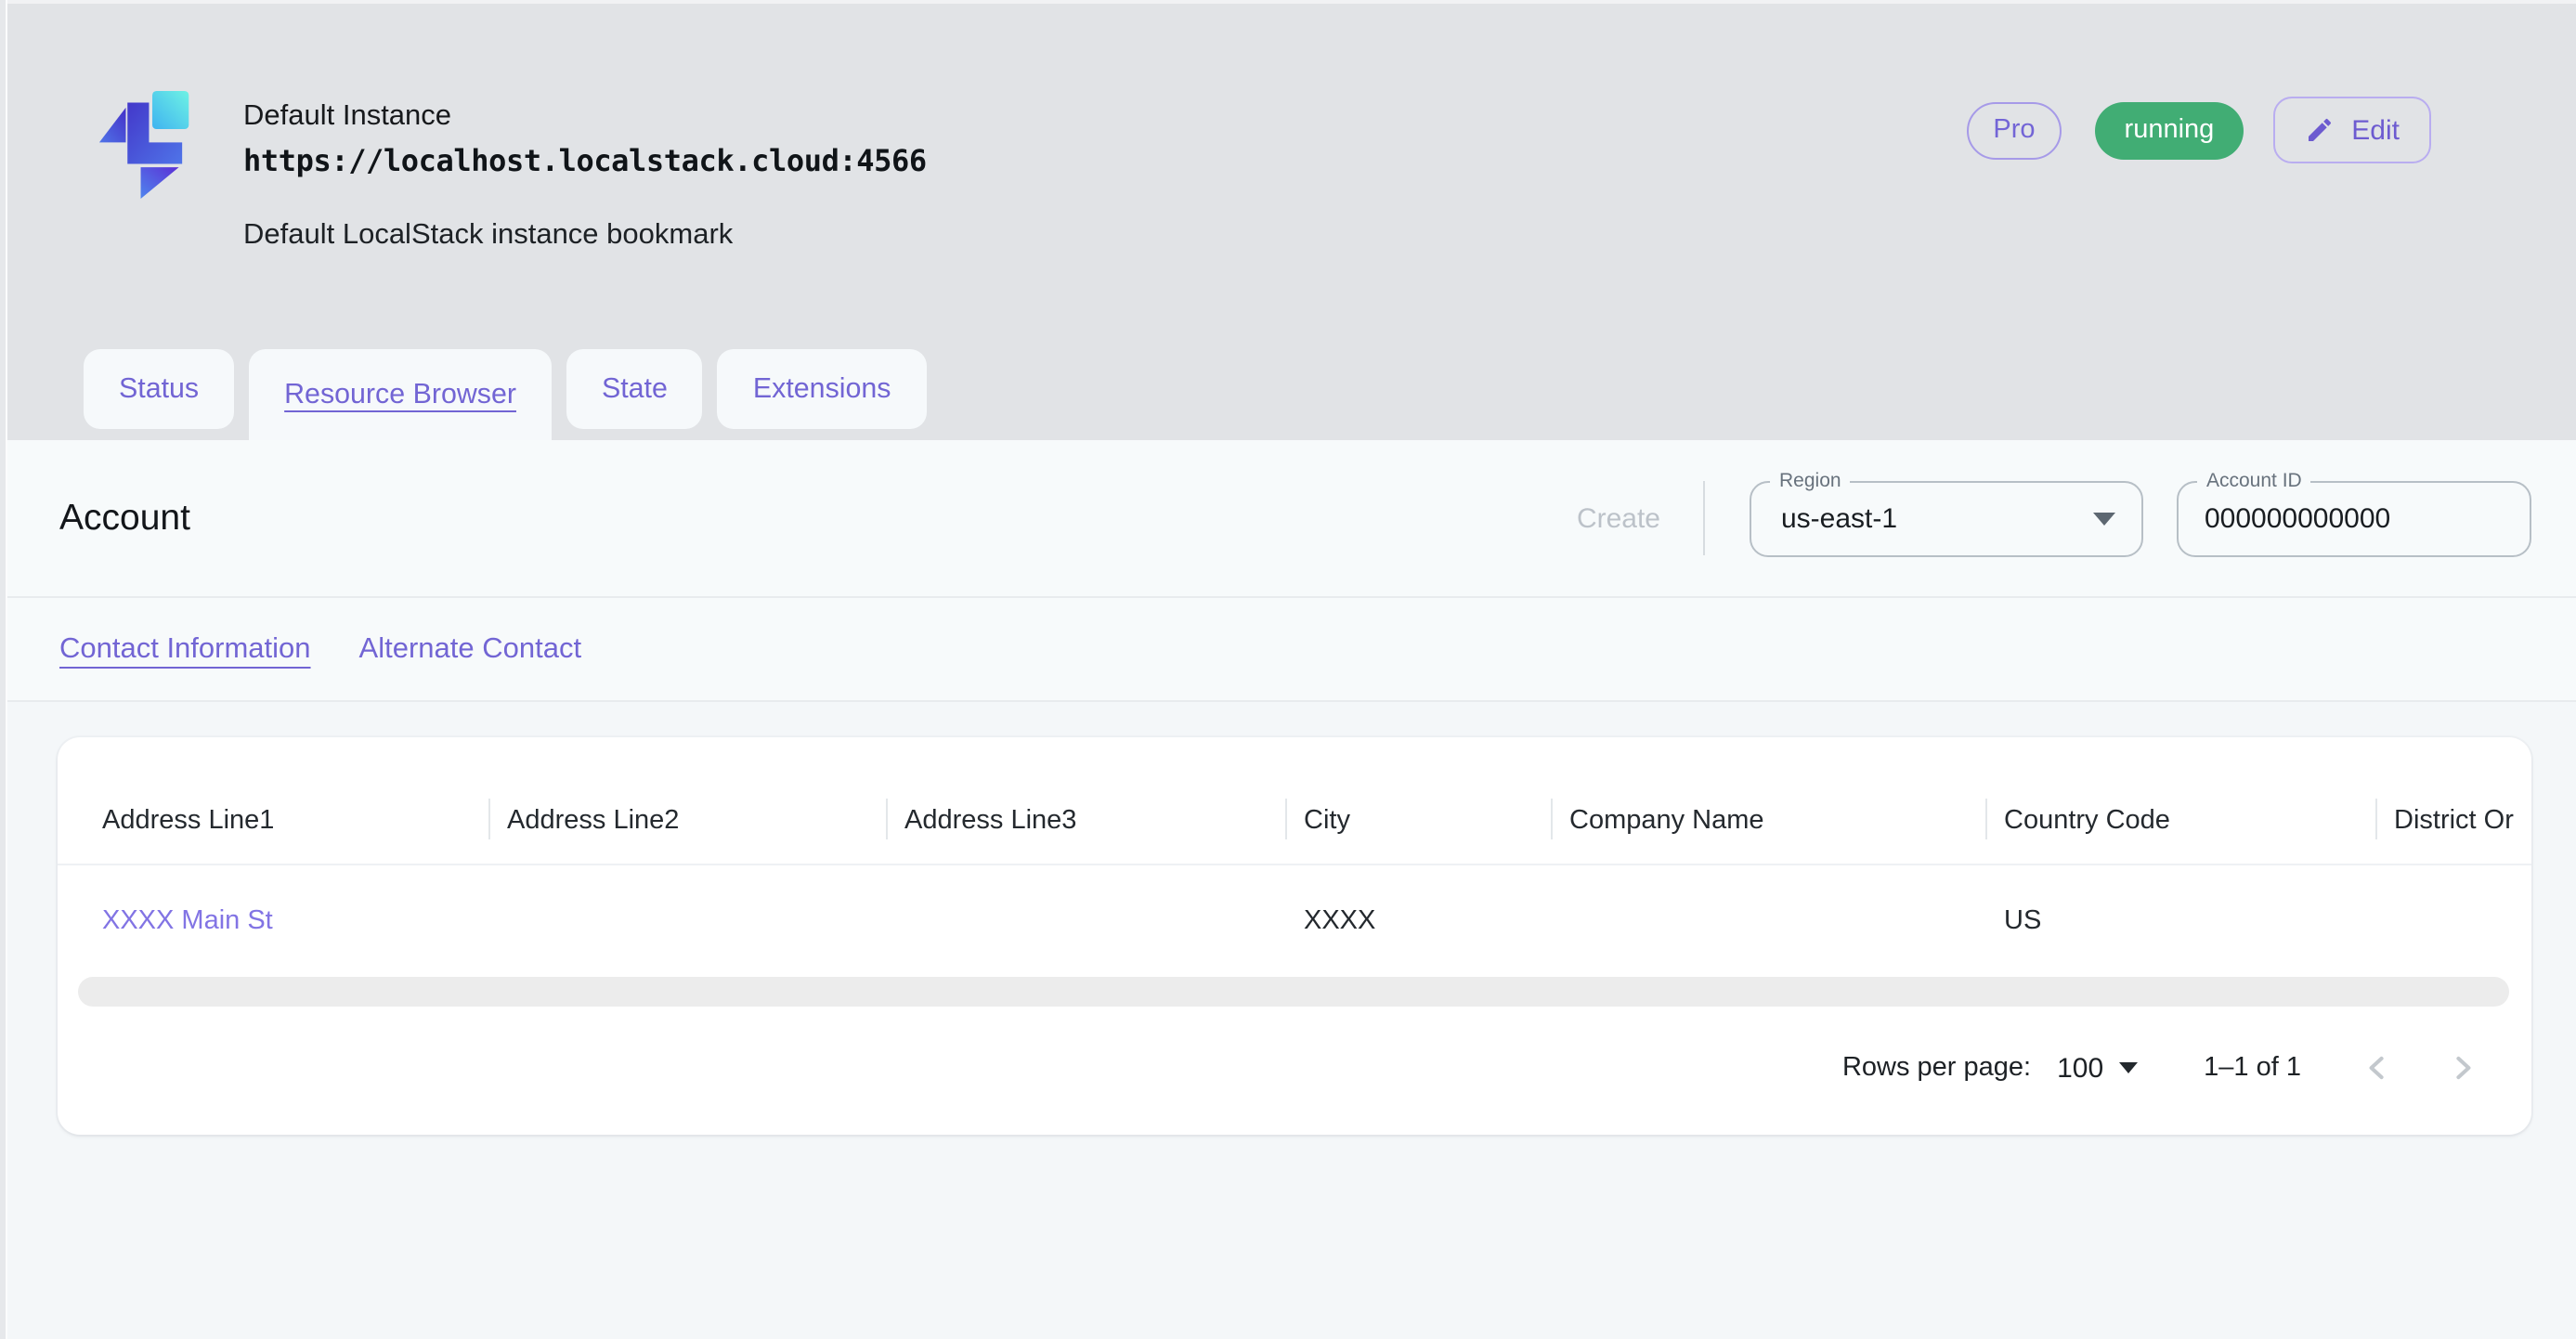  What do you see at coordinates (1947, 511) in the screenshot?
I see `region-select: Region us-east-1` at bounding box center [1947, 511].